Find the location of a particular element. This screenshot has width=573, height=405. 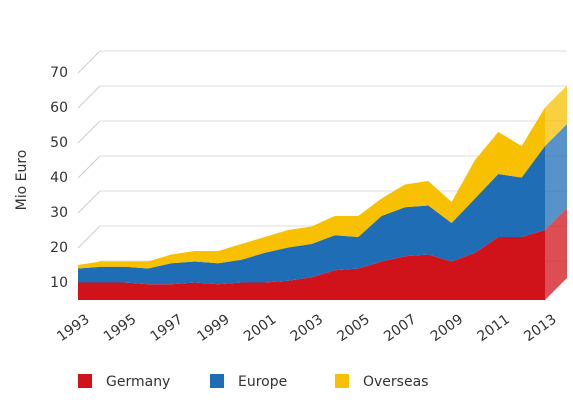

y-tick-label: 40 is located at coordinates (59, 178).